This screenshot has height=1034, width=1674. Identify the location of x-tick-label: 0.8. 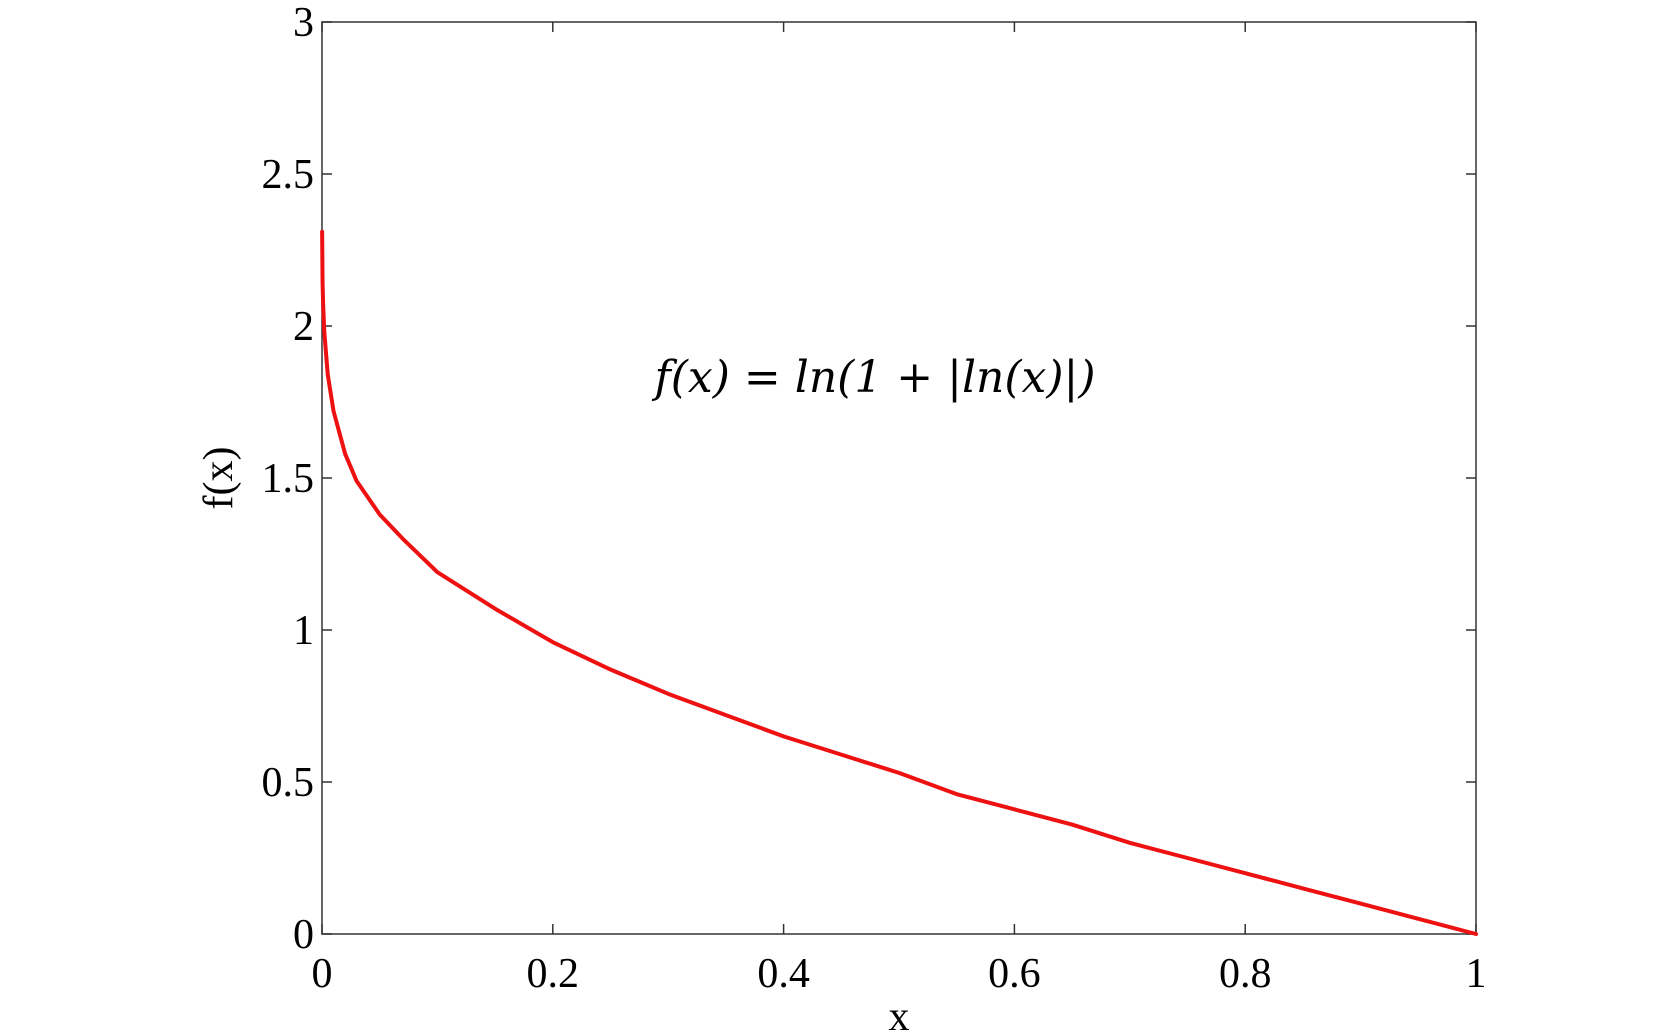
(1245, 974).